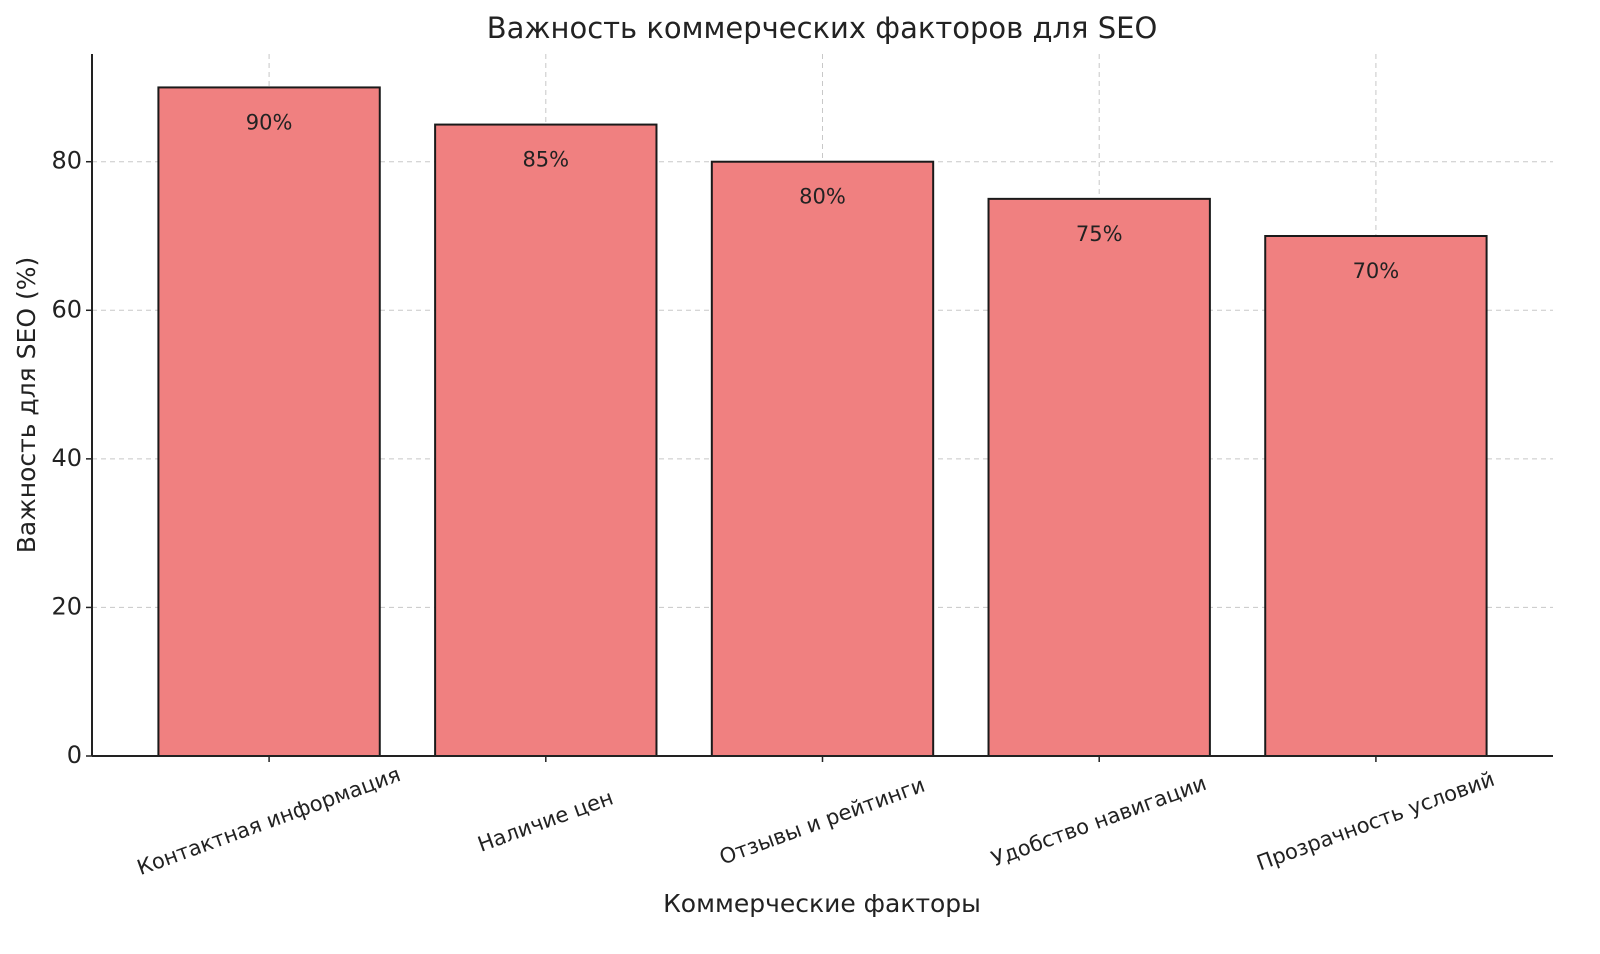 This screenshot has height=954, width=1600. Describe the element at coordinates (269, 122) in the screenshot. I see `value-label: 90%` at that location.